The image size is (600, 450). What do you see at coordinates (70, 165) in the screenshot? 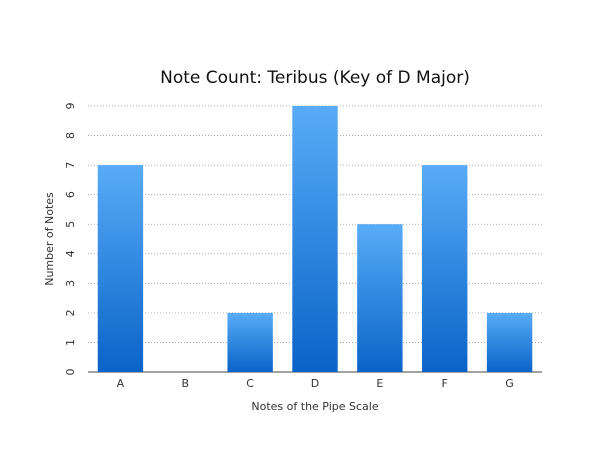
I see `y-tick-label: 7` at bounding box center [70, 165].